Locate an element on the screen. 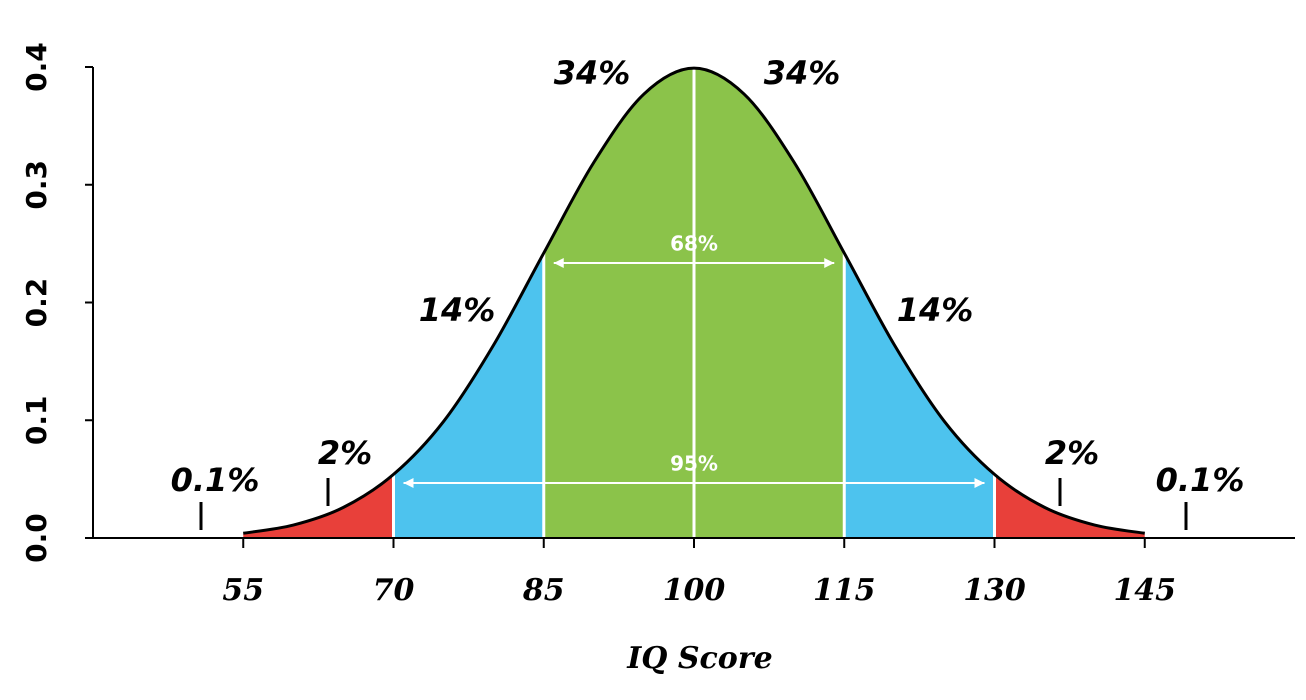 This screenshot has width=1306, height=700. x-tick-label: 115 is located at coordinates (844, 590).